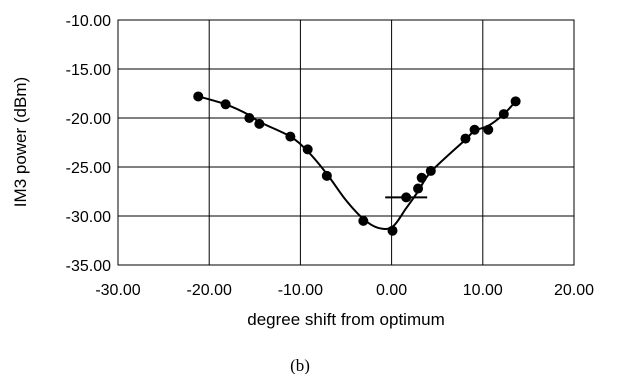  Describe the element at coordinates (300, 290) in the screenshot. I see `x-tick-label: -10.00` at that location.